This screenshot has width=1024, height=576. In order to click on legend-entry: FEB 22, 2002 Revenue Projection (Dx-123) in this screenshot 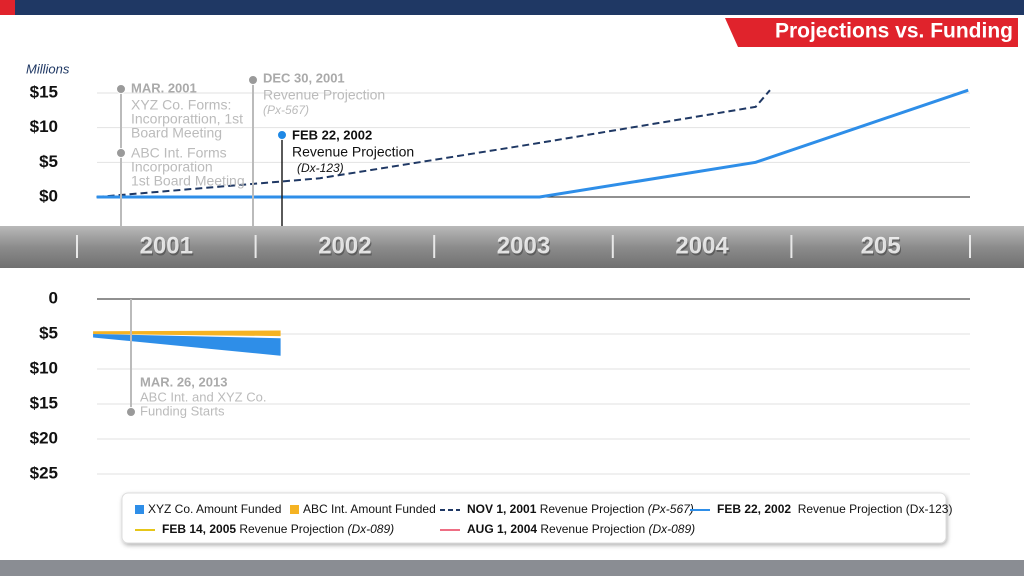, I will do `click(834, 509)`.